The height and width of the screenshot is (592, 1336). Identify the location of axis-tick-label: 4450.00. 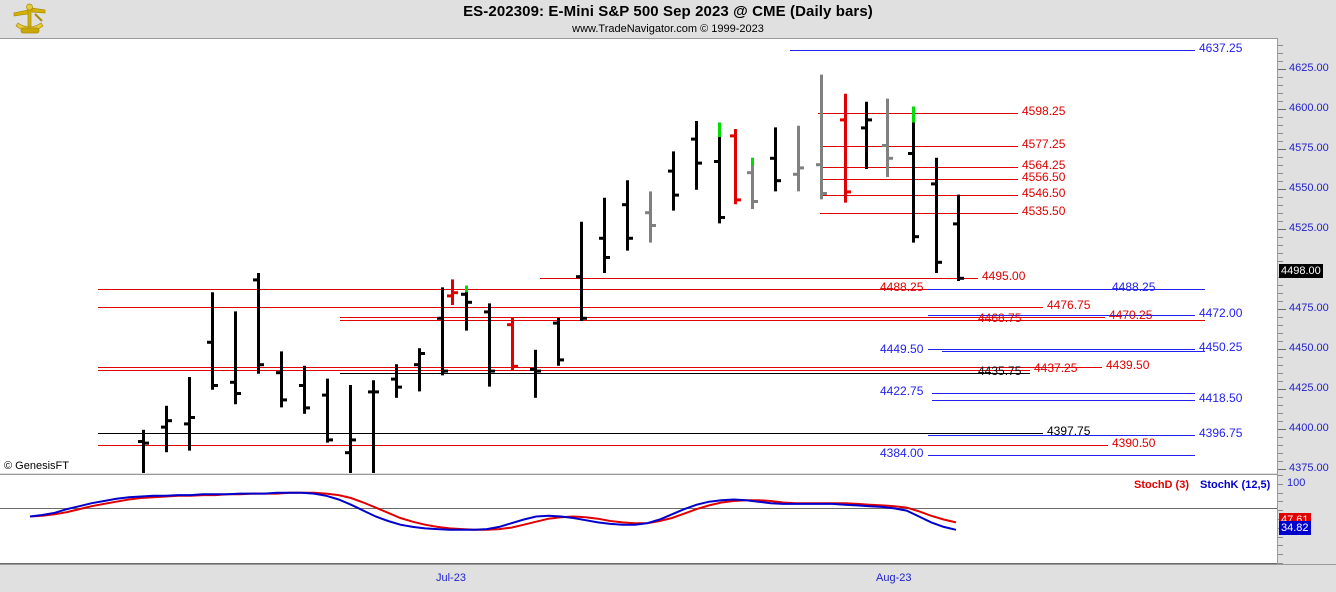
(1309, 348).